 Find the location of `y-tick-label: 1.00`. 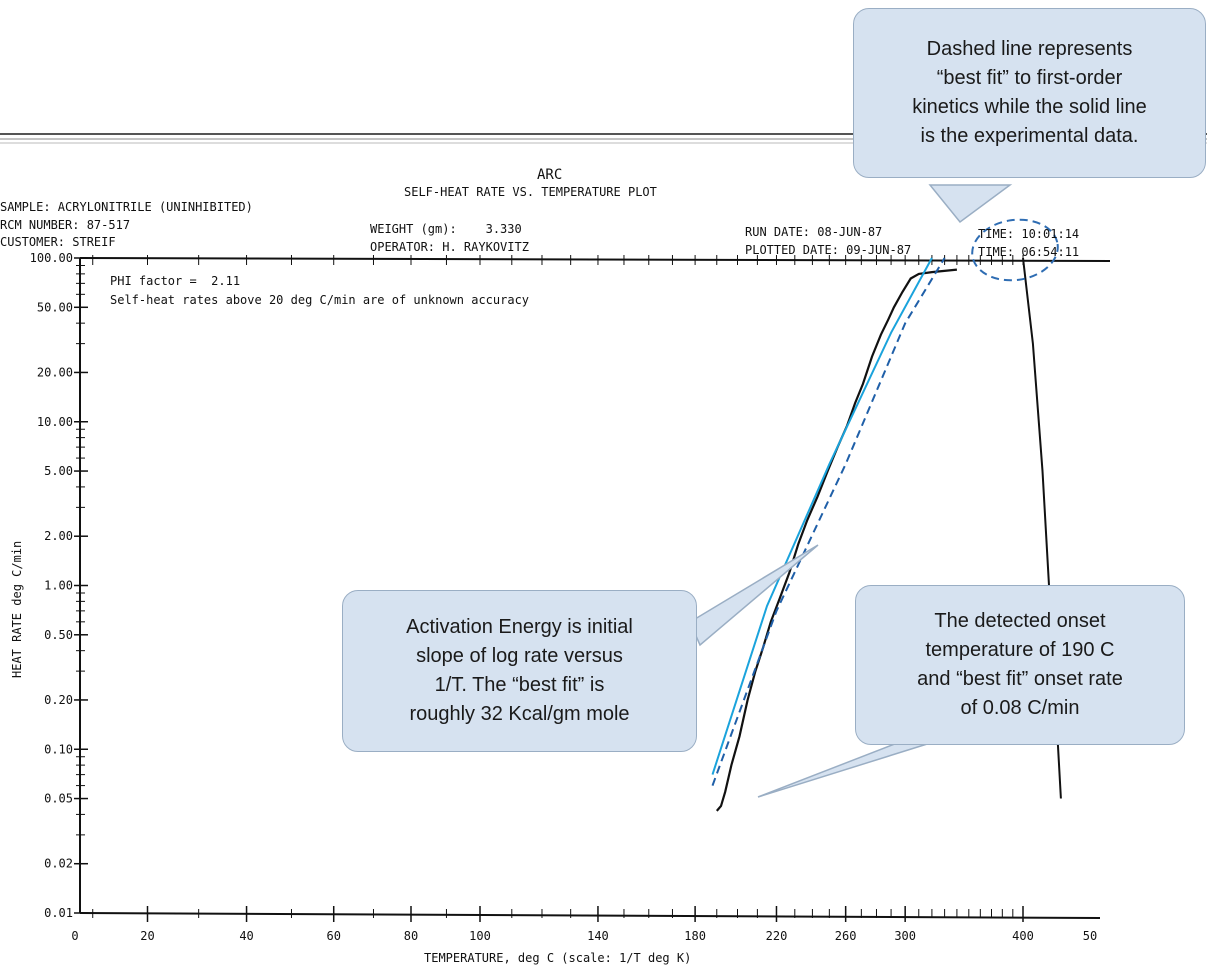

y-tick-label: 1.00 is located at coordinates (58, 586).